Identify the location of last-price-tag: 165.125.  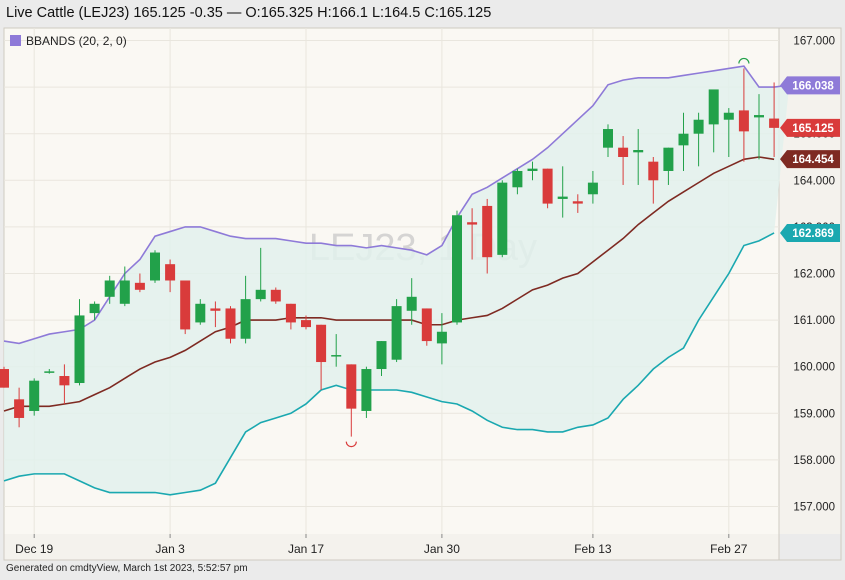
(810, 127).